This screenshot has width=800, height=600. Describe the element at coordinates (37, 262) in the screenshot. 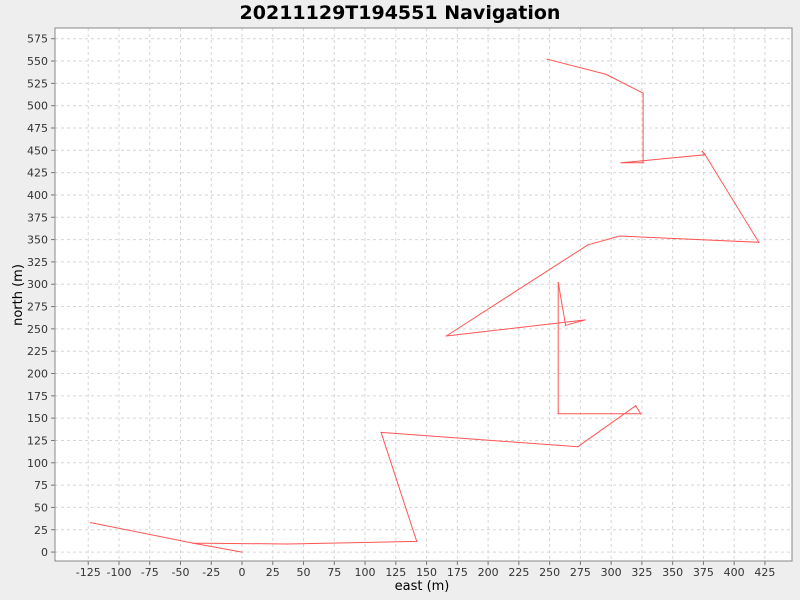

I see `y-tick-label: 325` at that location.